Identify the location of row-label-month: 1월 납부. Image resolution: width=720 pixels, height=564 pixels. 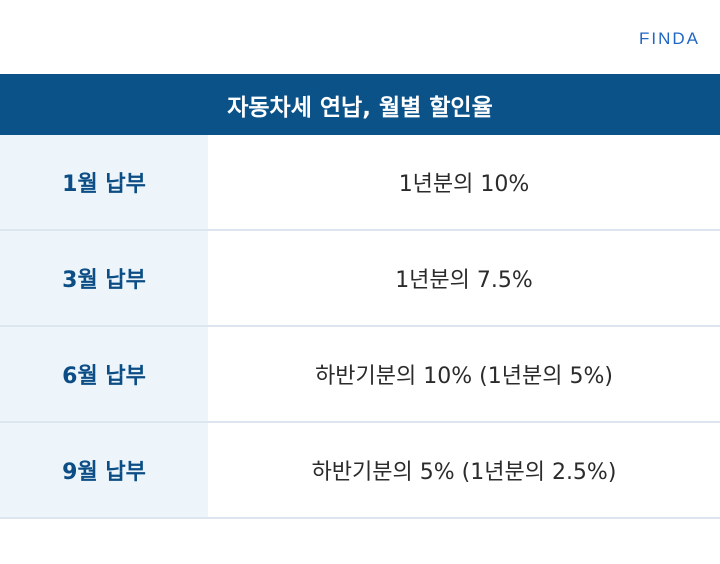
(104, 182).